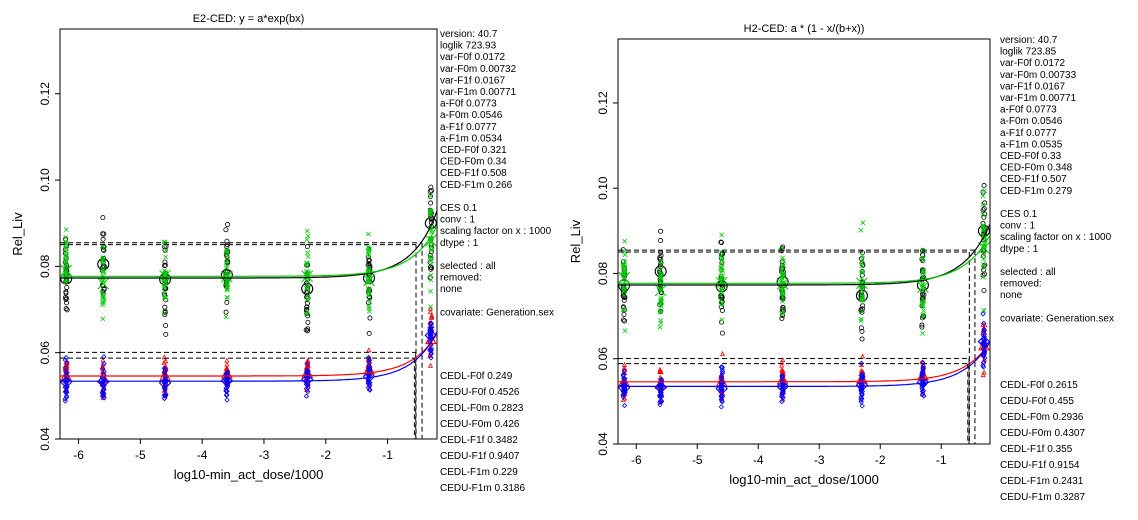 This screenshot has width=1138, height=520. Describe the element at coordinates (1019, 249) in the screenshot. I see `info-line: dtype : 1` at that location.